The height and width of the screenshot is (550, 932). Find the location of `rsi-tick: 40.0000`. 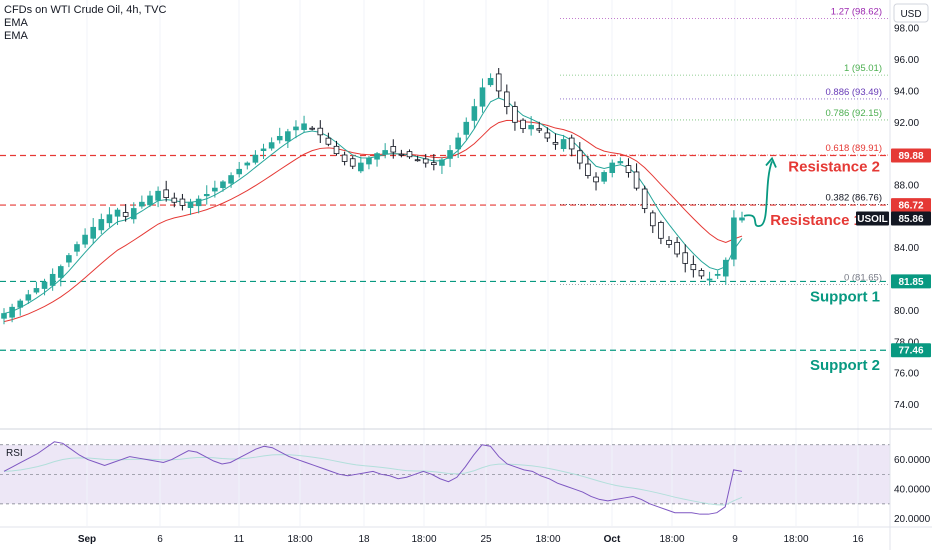

rsi-tick: 40.0000 is located at coordinates (912, 490).